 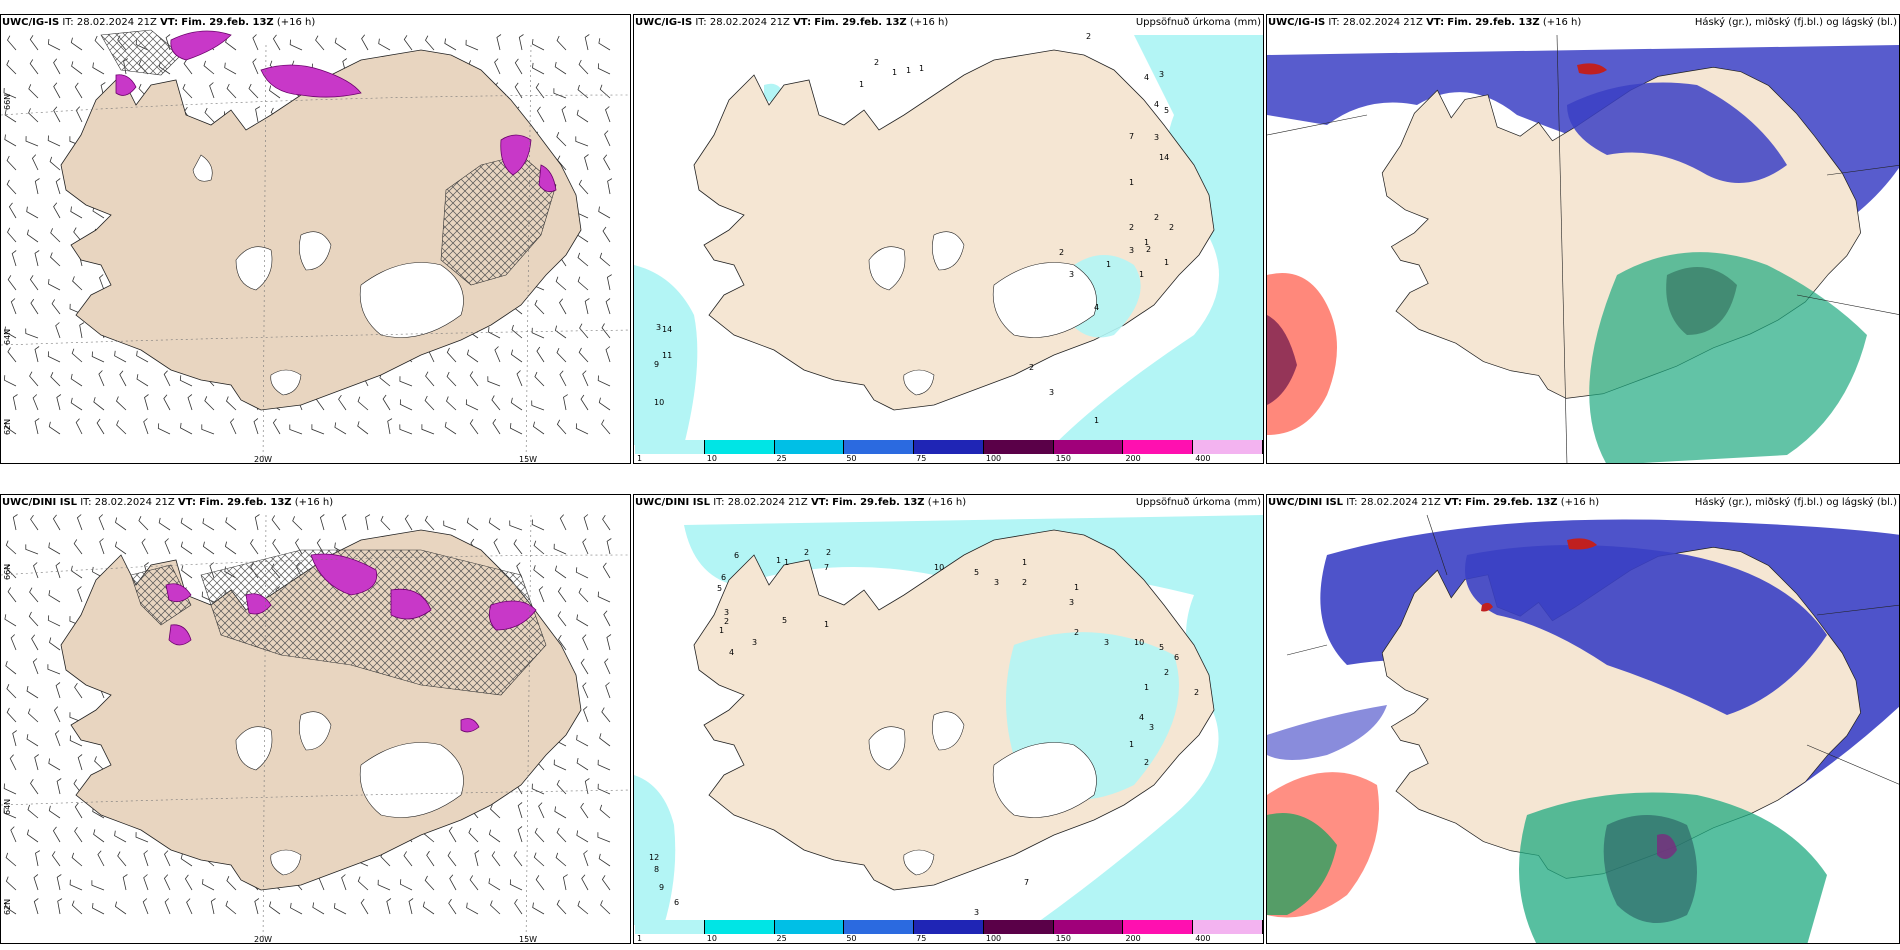 I want to click on precip-value: 6, so click(x=676, y=902).